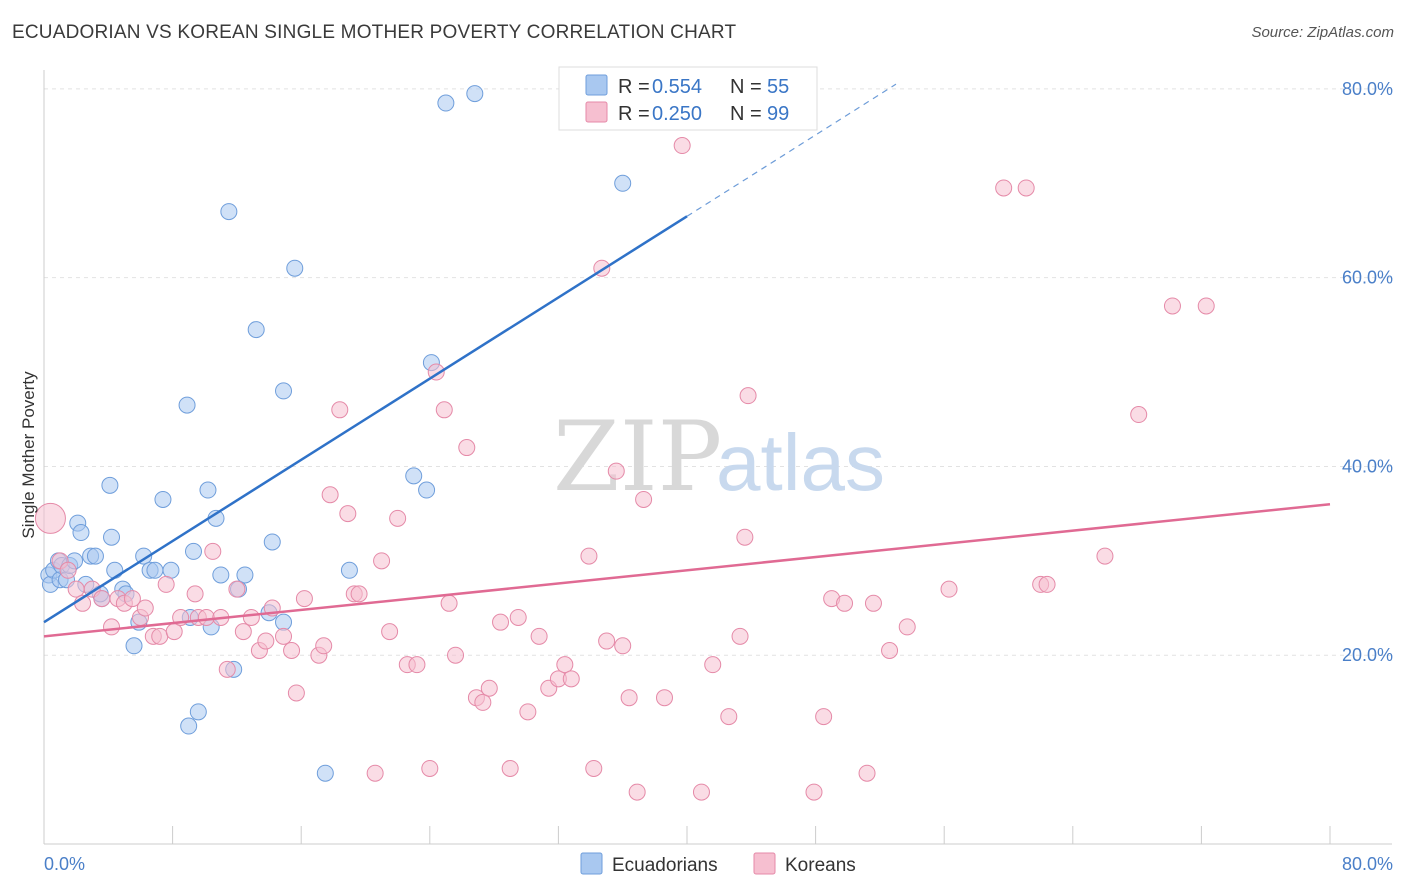 This screenshot has height=892, width=1406. What do you see at coordinates (634, 87) in the screenshot?
I see `legend-r-label-ecuadorians: R =` at bounding box center [634, 87].